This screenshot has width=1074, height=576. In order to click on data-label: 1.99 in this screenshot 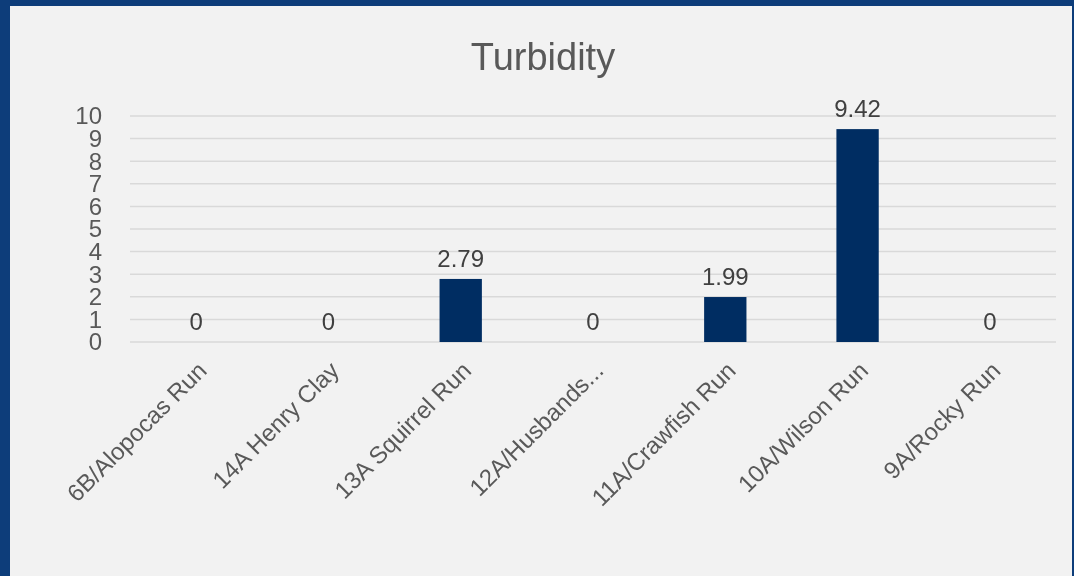, I will do `click(725, 277)`.